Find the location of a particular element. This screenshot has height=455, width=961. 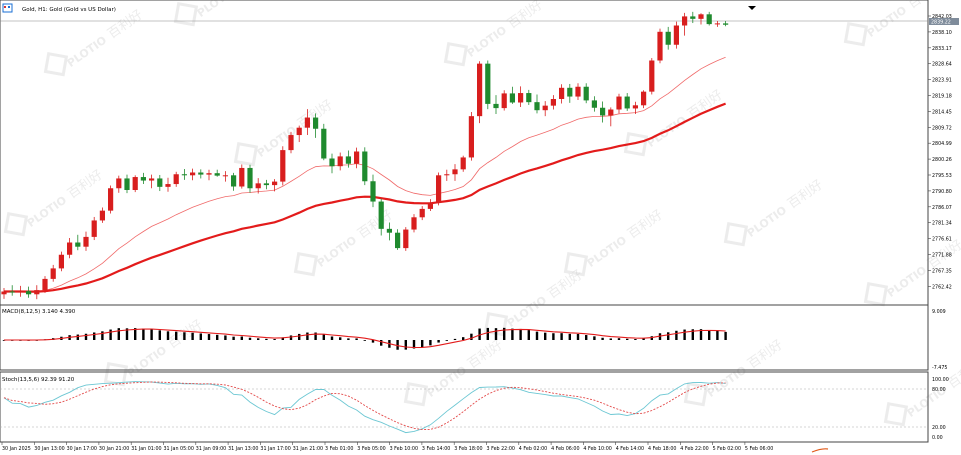

price-tick-label: 2838.10 is located at coordinates (942, 33).